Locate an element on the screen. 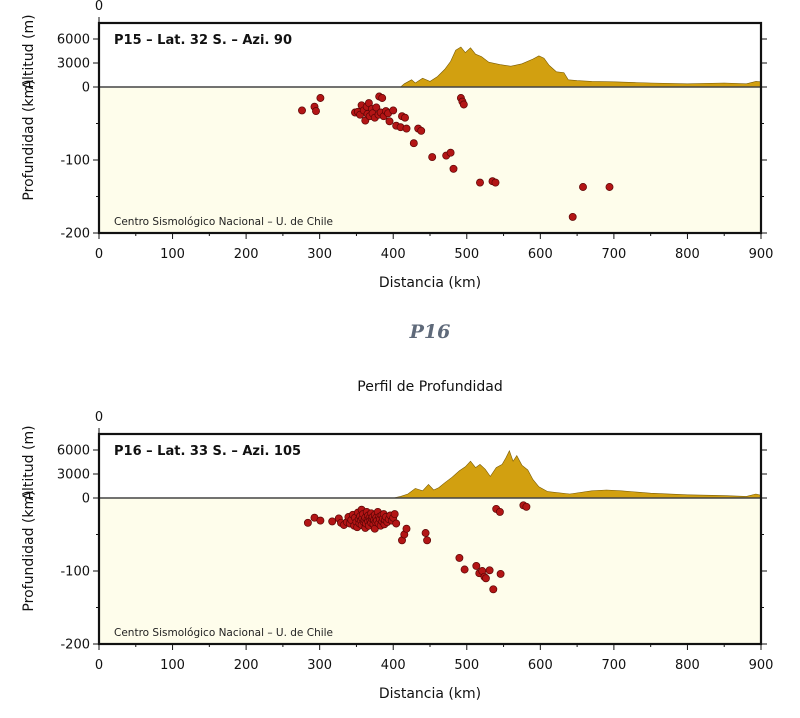 The height and width of the screenshot is (718, 800). chart-subtitle: Perfil de Profundidad is located at coordinates (430, 387).